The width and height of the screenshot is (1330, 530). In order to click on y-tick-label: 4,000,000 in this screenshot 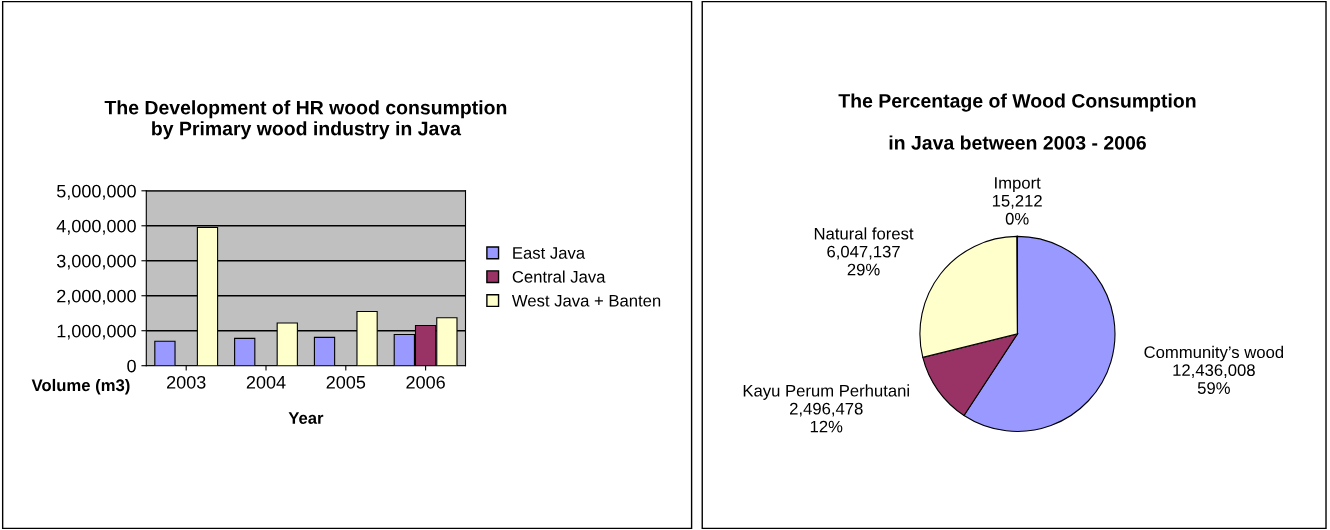, I will do `click(96, 227)`.